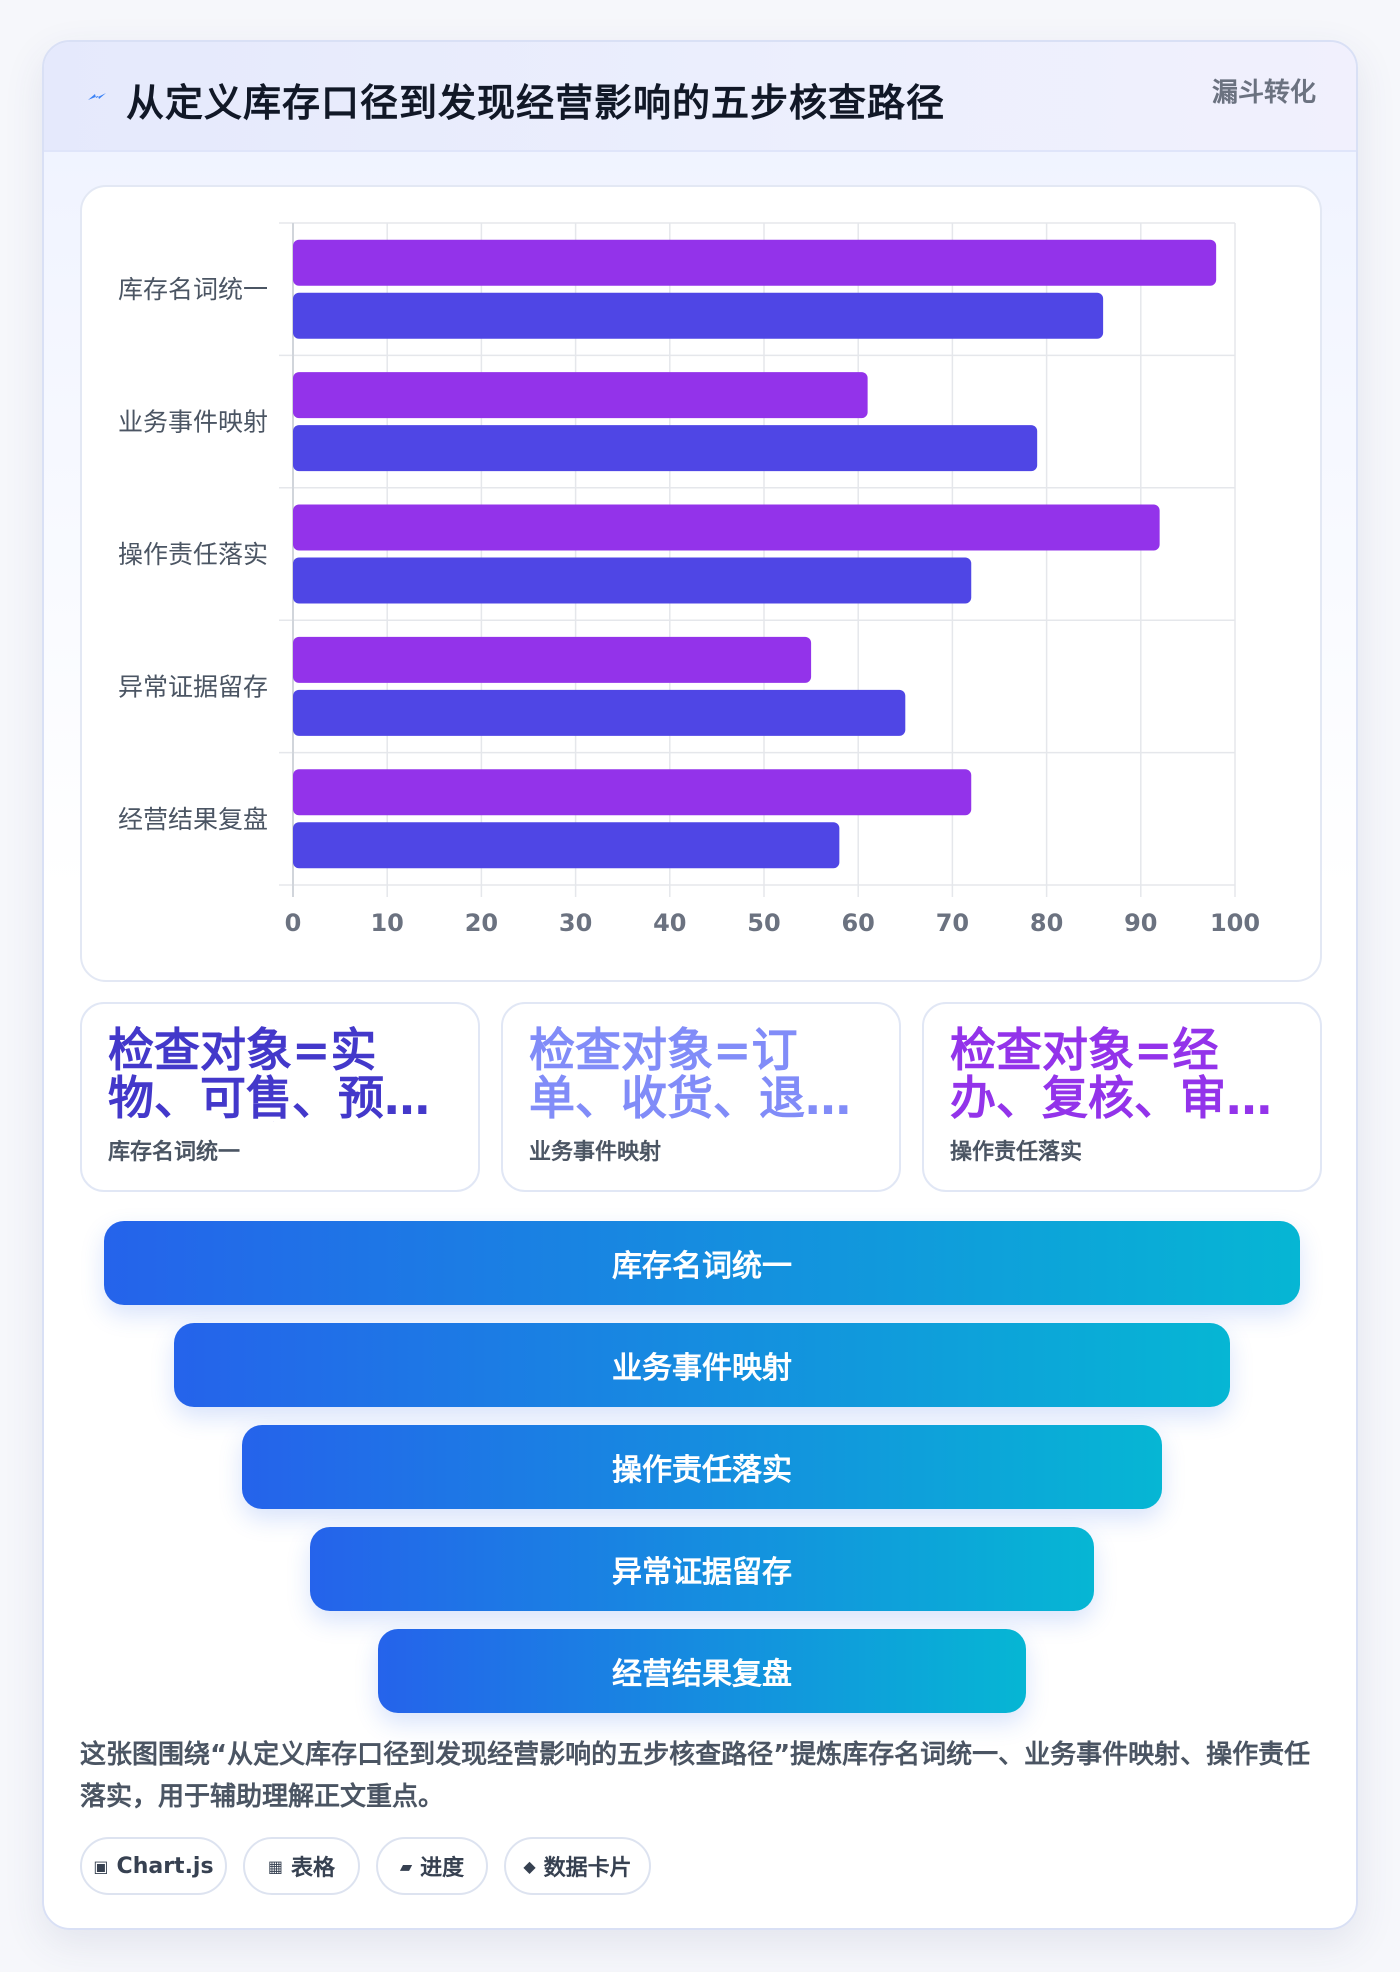  I want to click on chip-chartjs: ▣ Chart.js, so click(153, 1866).